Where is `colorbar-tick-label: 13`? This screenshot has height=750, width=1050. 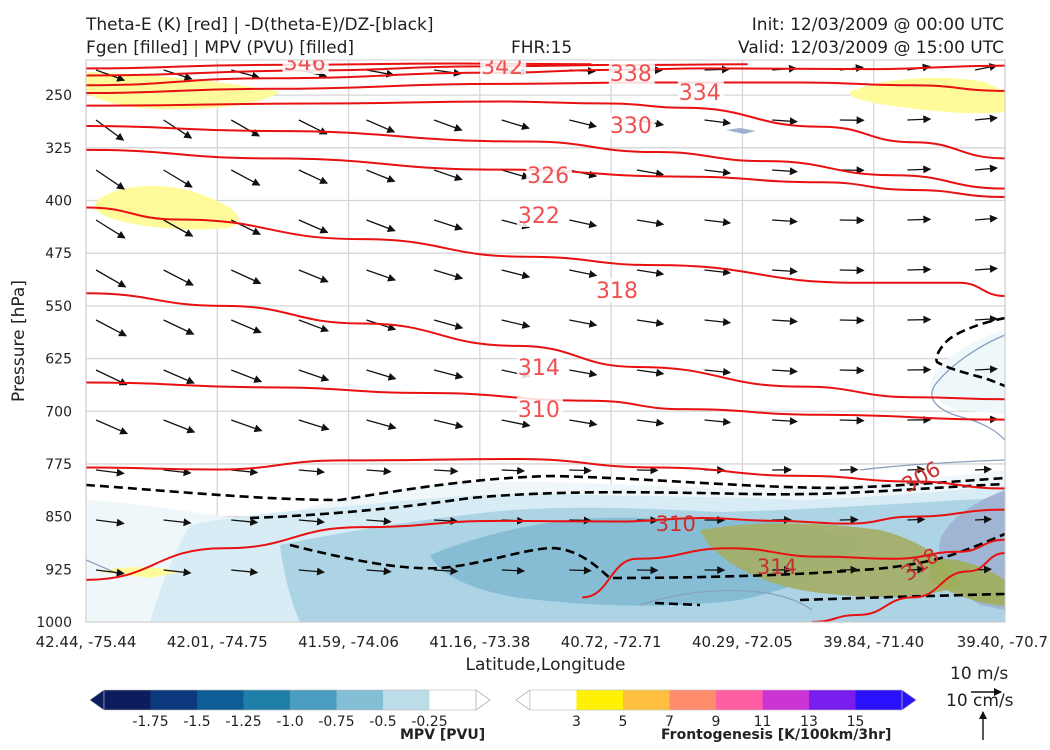 colorbar-tick-label: 13 is located at coordinates (809, 722).